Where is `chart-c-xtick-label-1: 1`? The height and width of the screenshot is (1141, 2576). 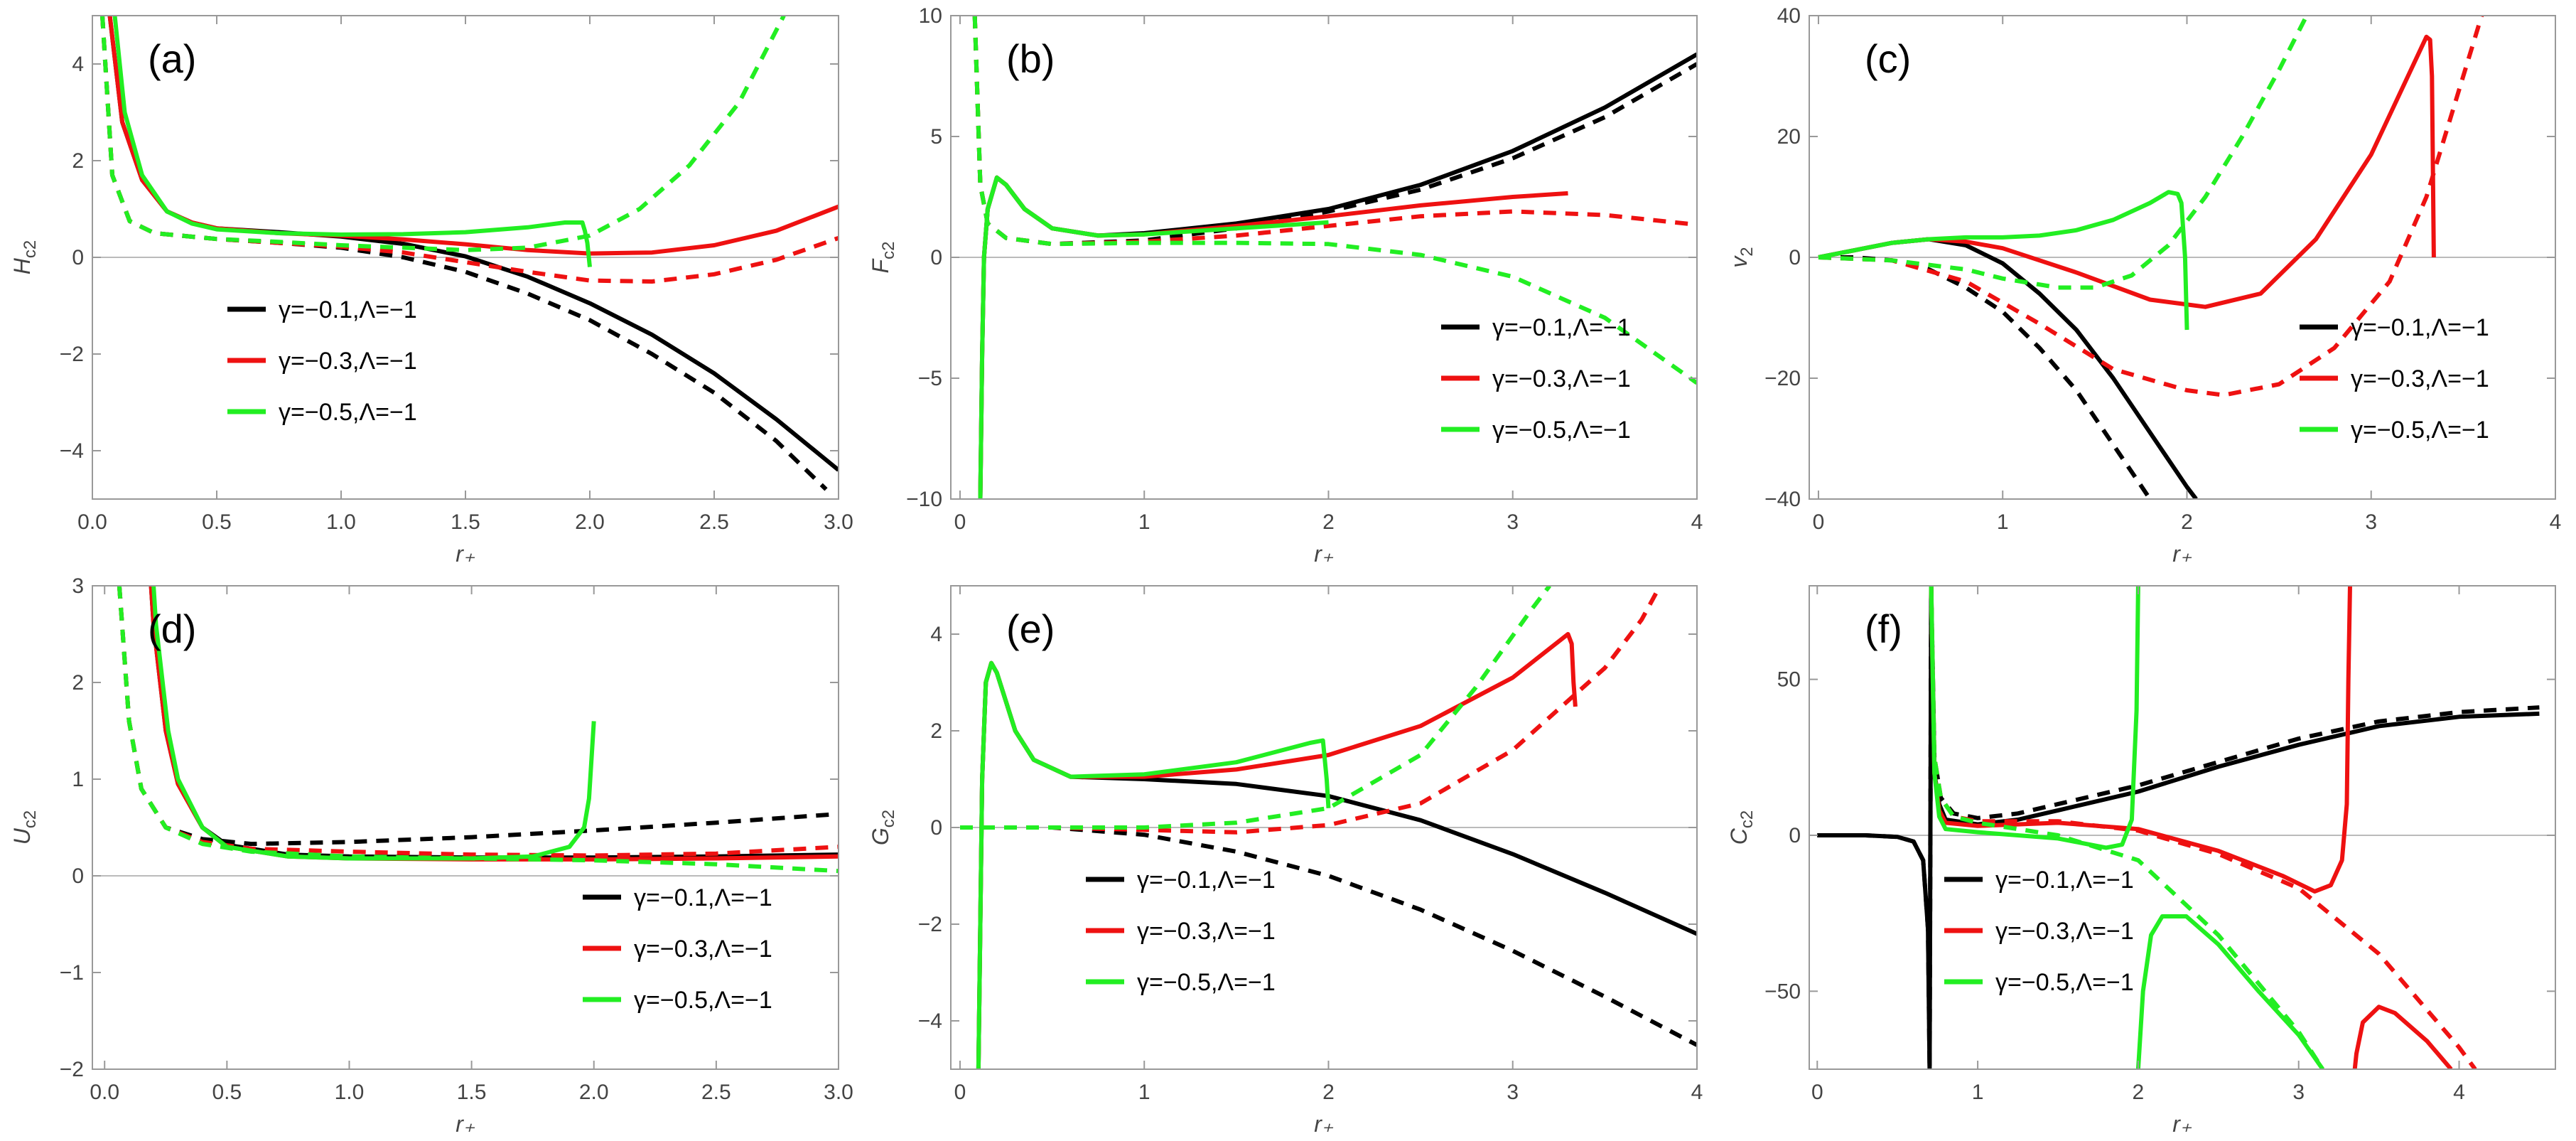
chart-c-xtick-label-1: 1 is located at coordinates (2003, 522).